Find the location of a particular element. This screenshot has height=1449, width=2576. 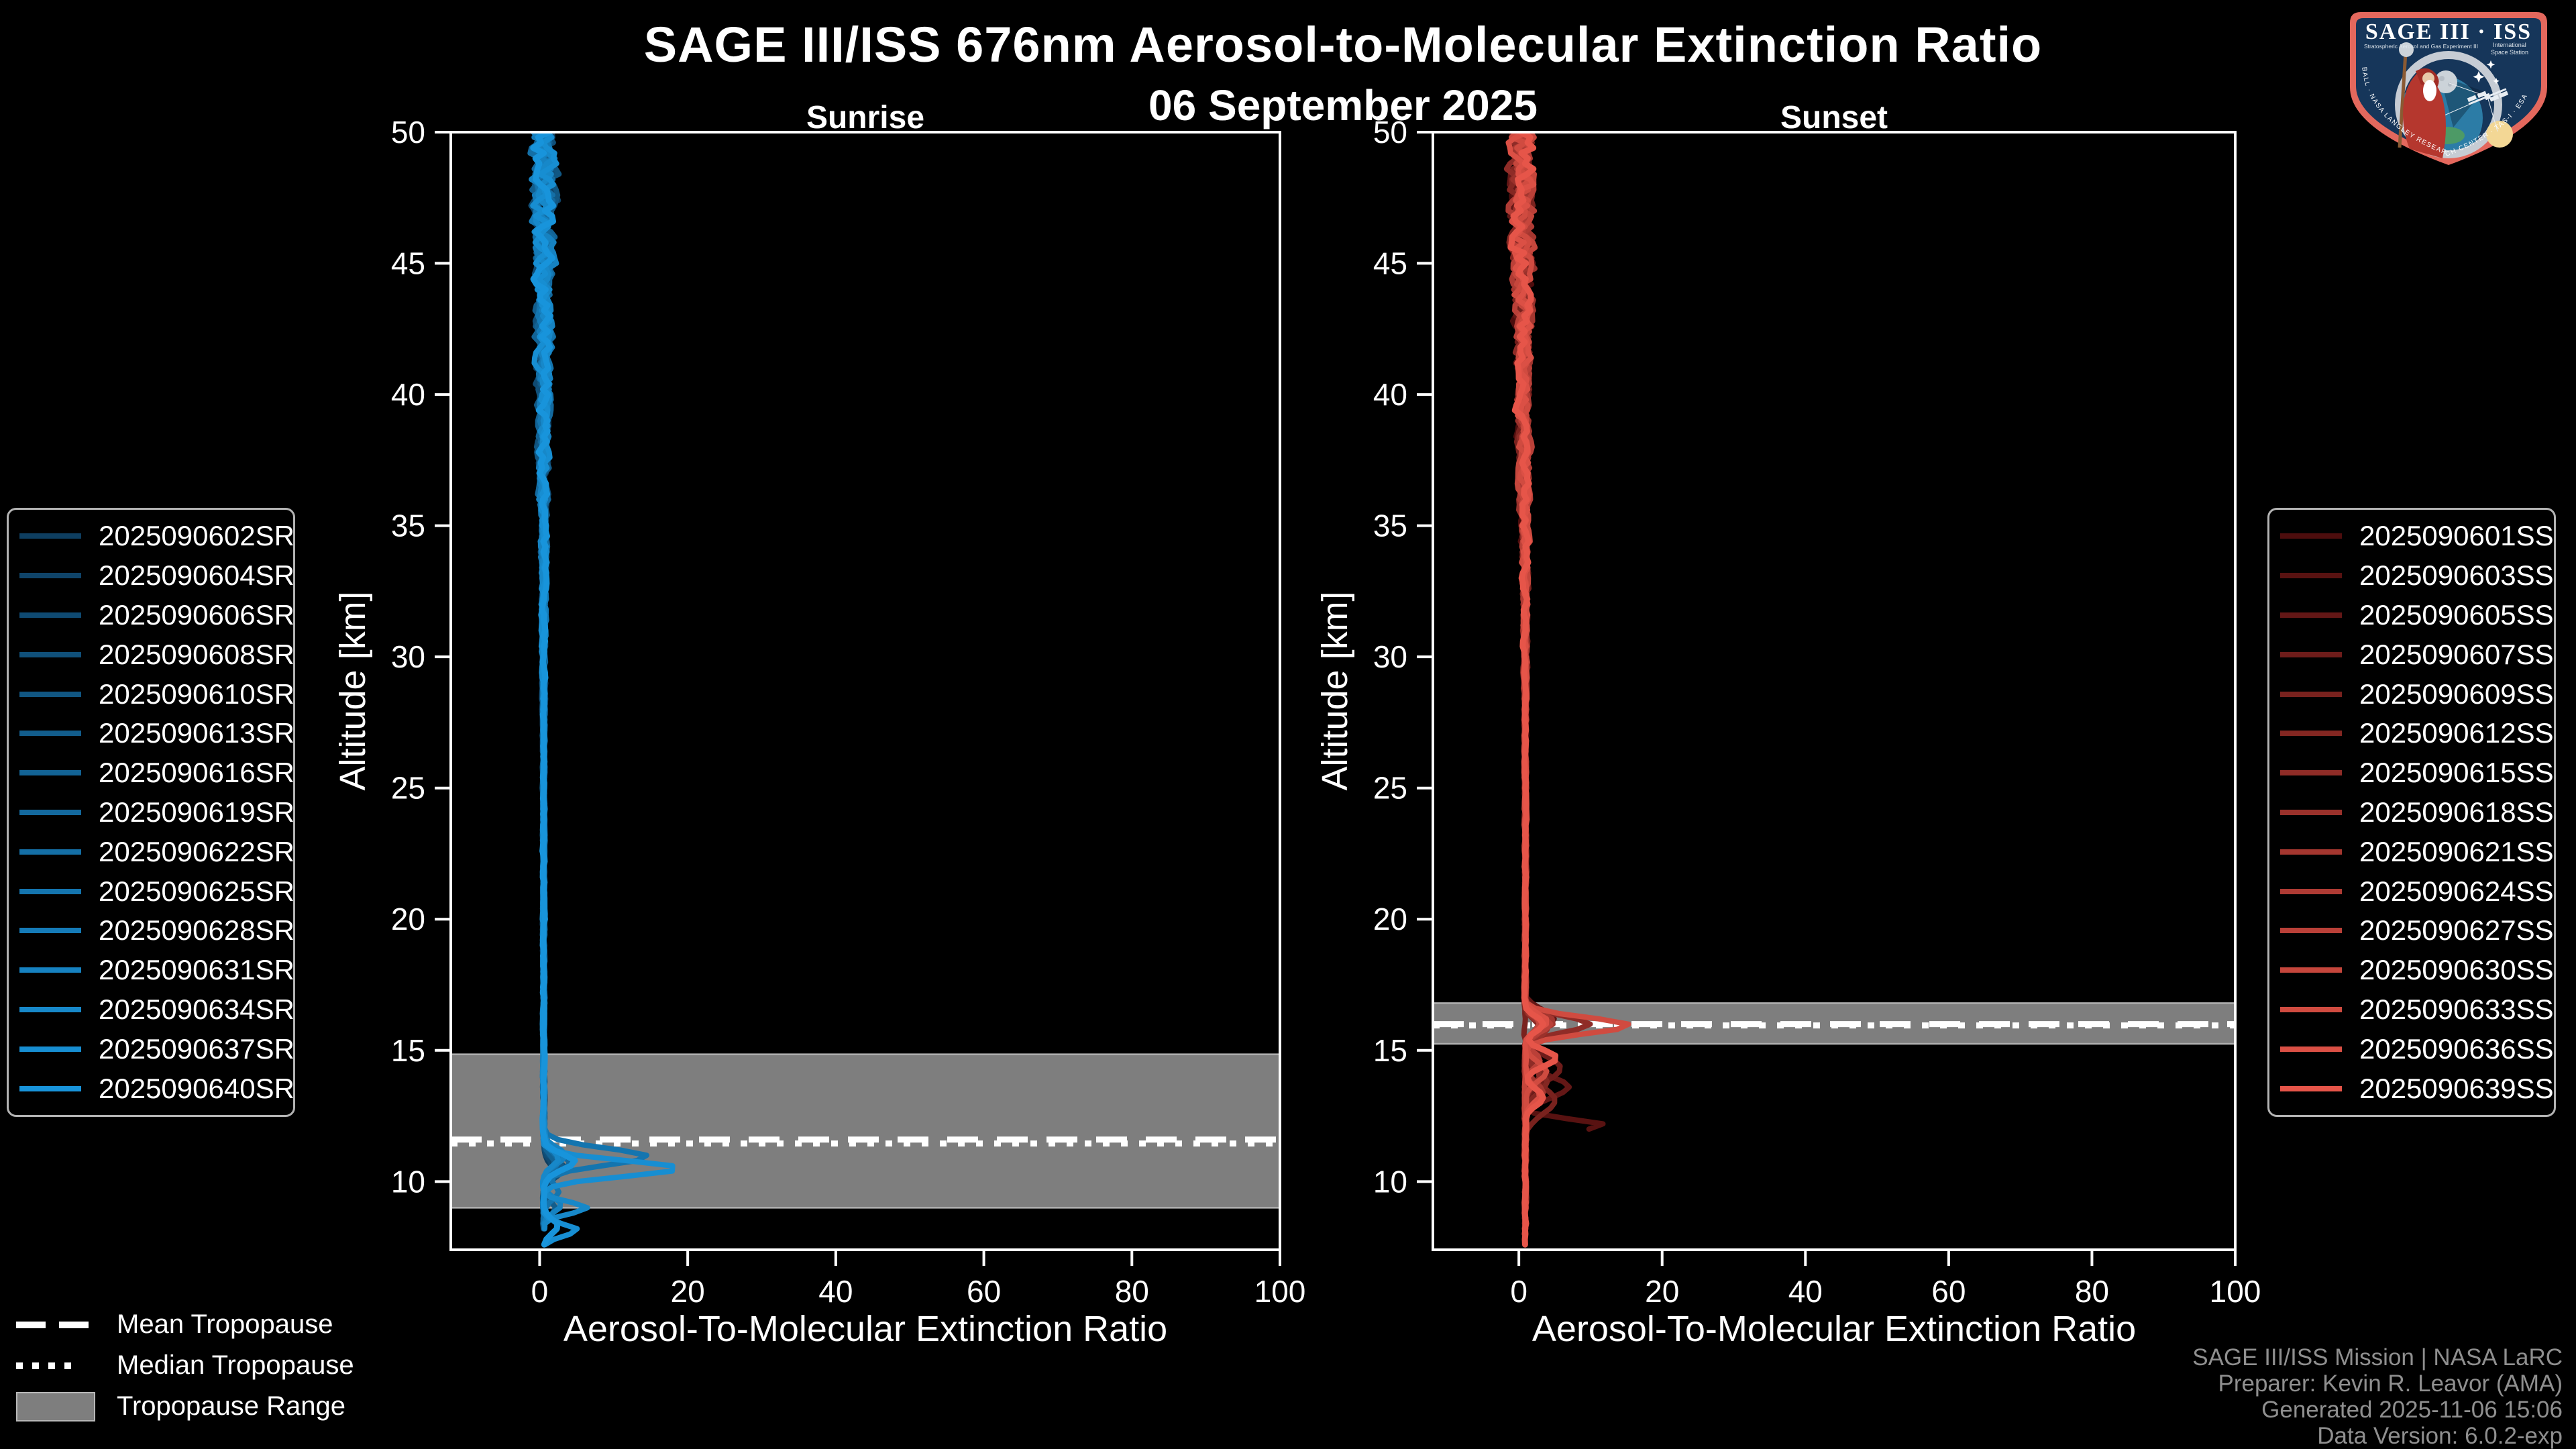

legend-entry-label: 2025090609SS is located at coordinates (2456, 694).